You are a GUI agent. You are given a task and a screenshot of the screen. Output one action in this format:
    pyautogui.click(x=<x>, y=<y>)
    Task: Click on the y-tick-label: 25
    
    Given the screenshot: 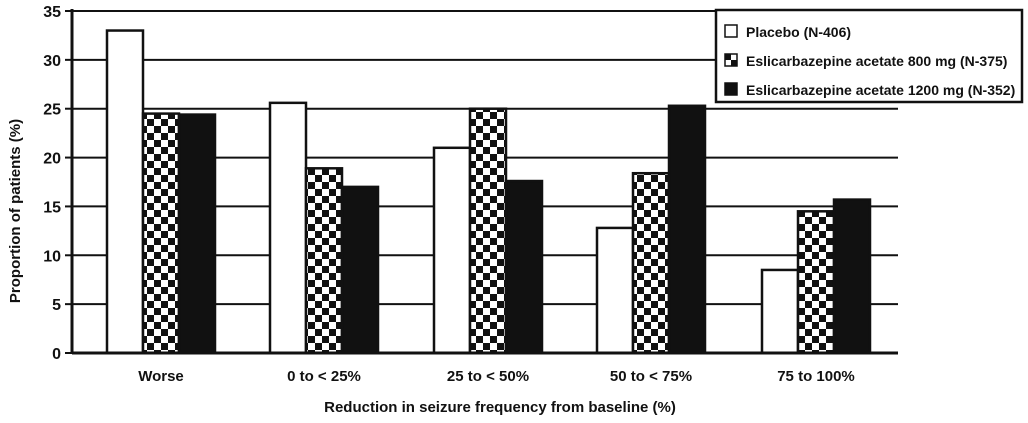 What is the action you would take?
    pyautogui.click(x=52, y=110)
    